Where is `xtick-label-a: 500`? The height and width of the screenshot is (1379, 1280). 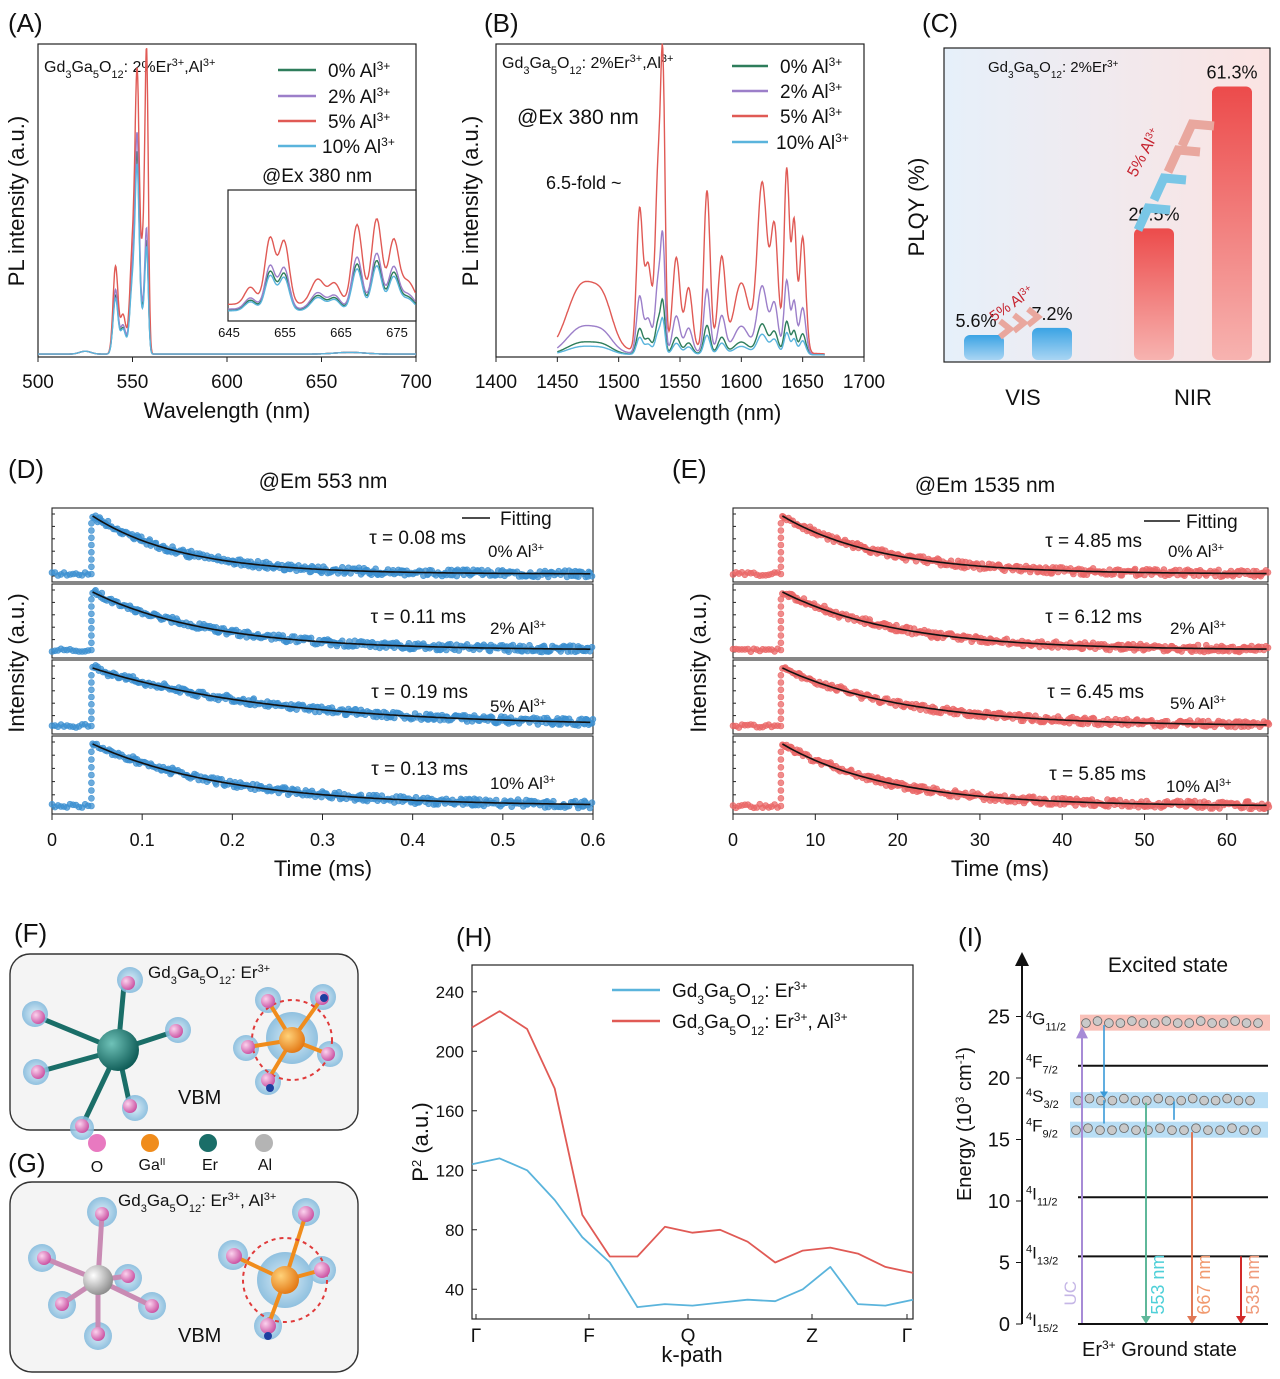
xtick-label-a: 500 is located at coordinates (38, 382).